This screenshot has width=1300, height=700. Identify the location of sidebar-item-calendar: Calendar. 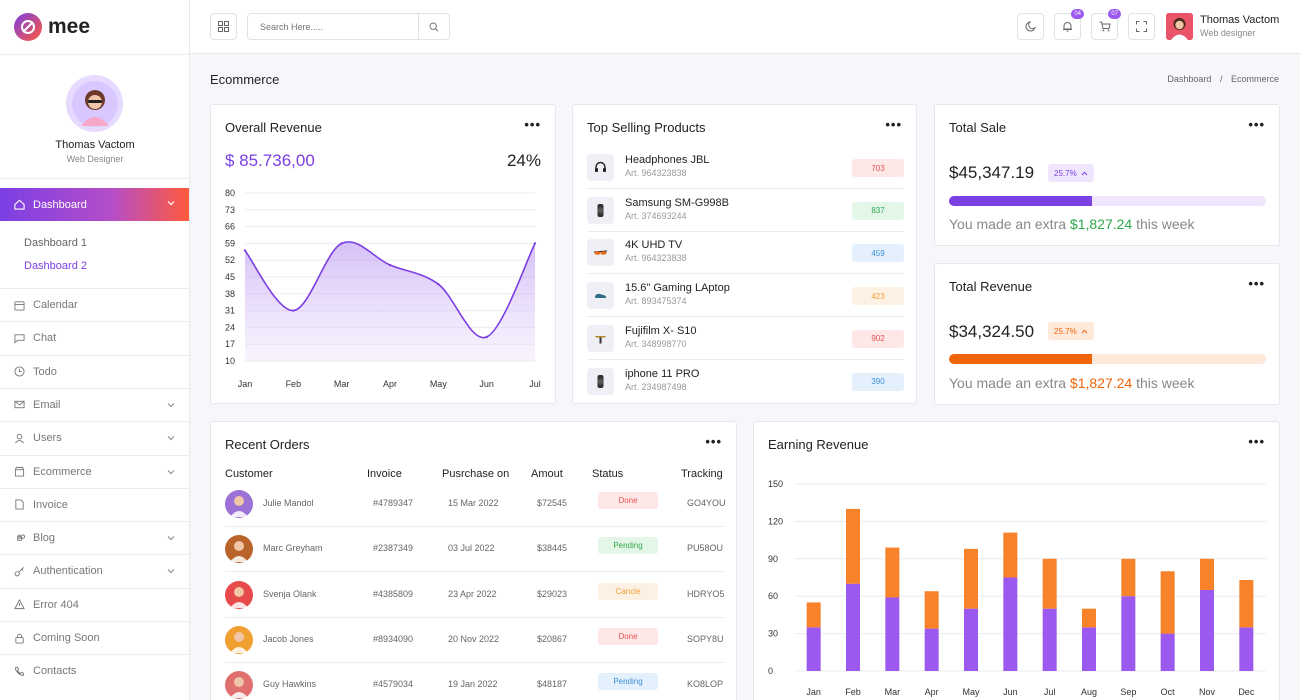
(94, 304).